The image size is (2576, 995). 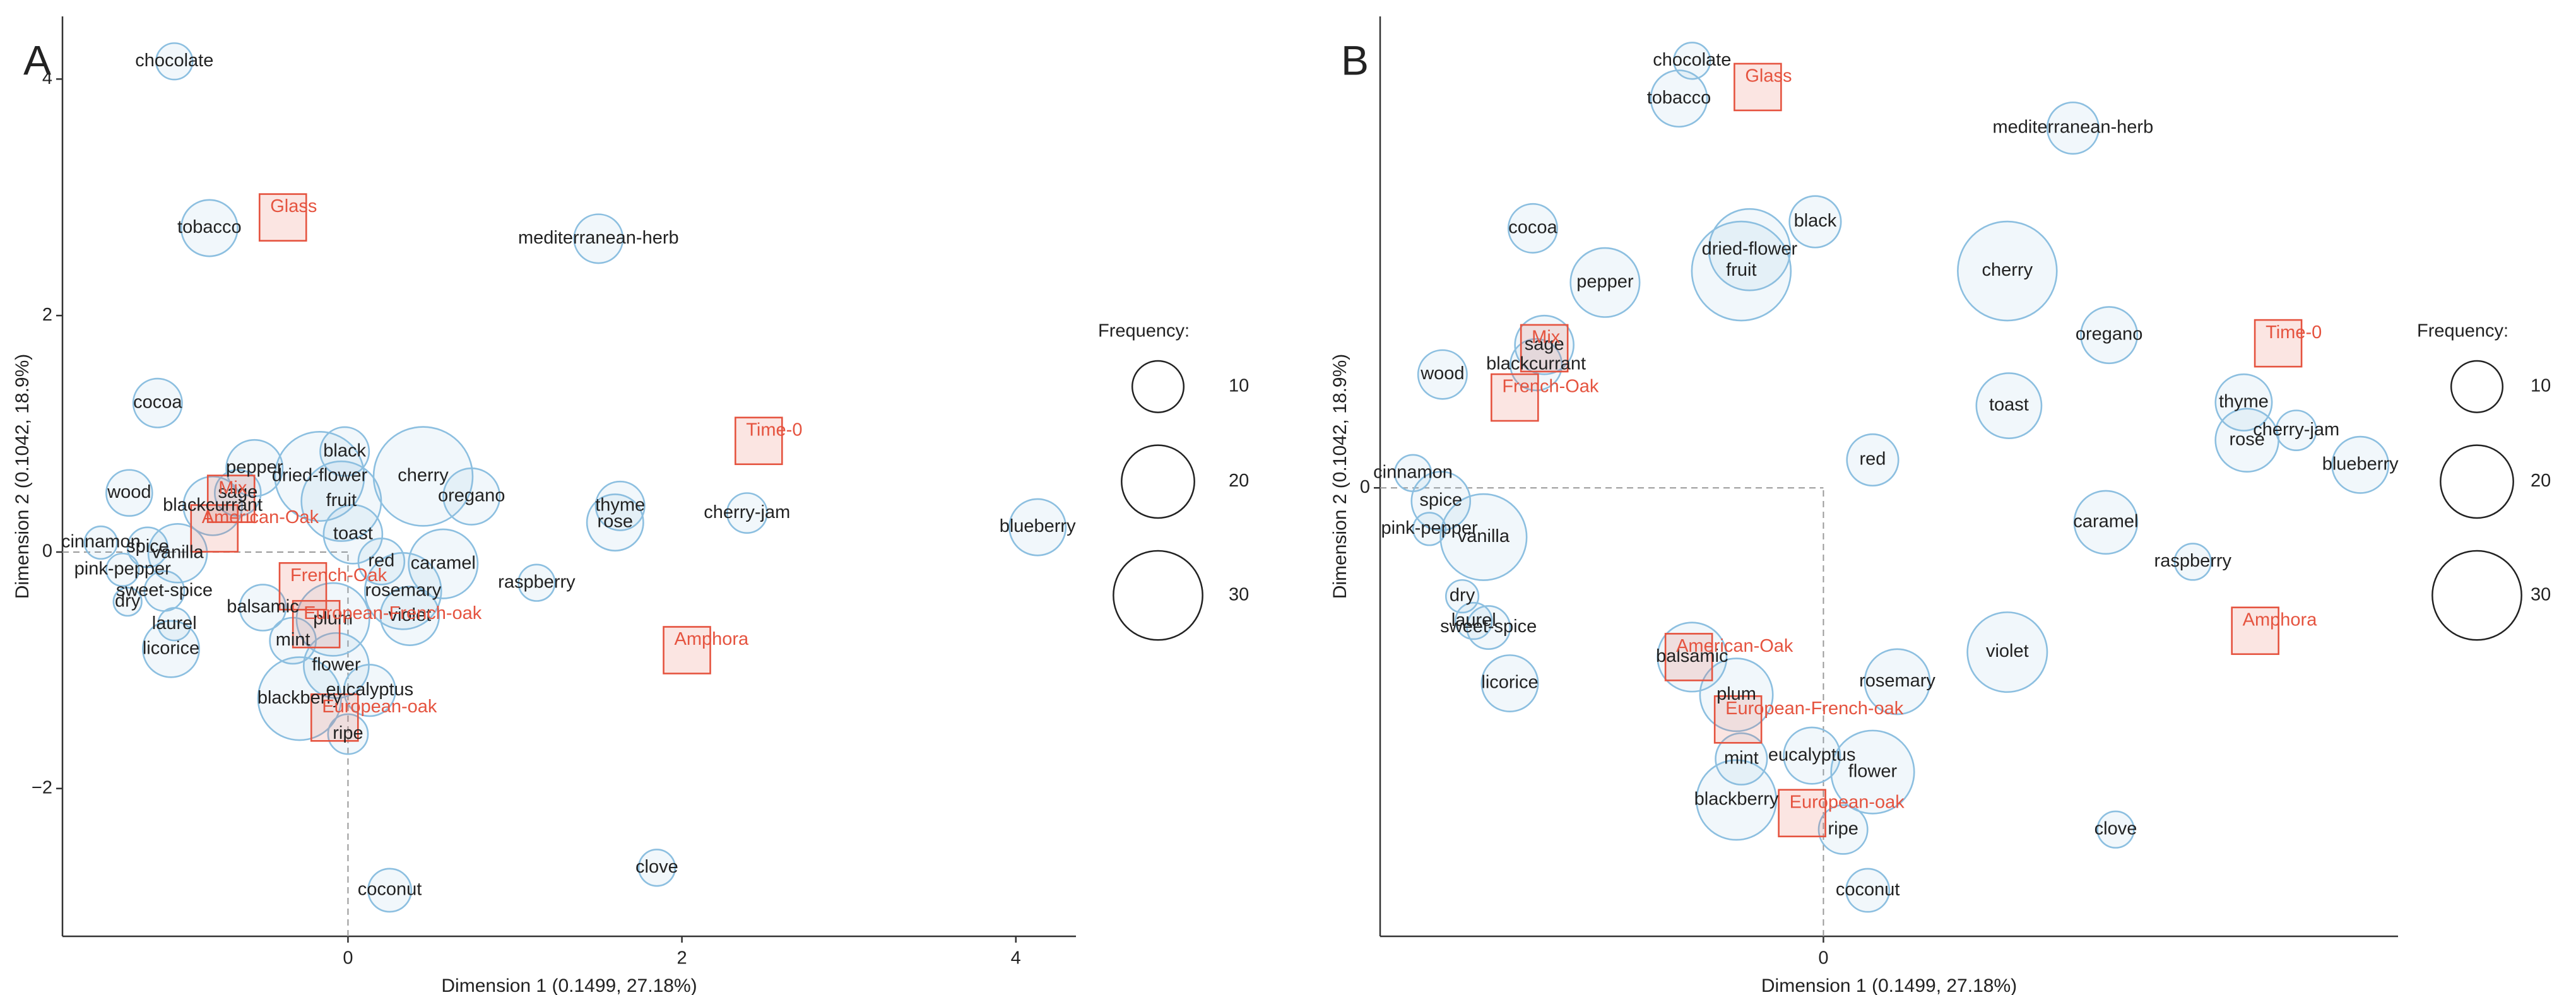 I want to click on descriptor-label: thyme, so click(x=620, y=505).